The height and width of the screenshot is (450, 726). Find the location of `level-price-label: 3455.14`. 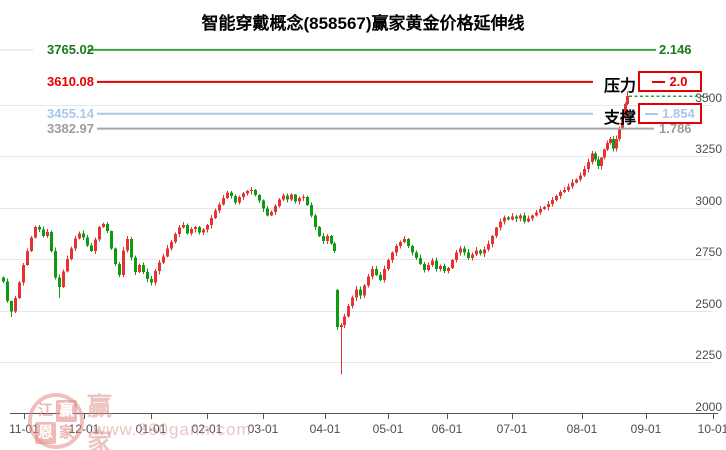

level-price-label: 3455.14 is located at coordinates (70, 113).